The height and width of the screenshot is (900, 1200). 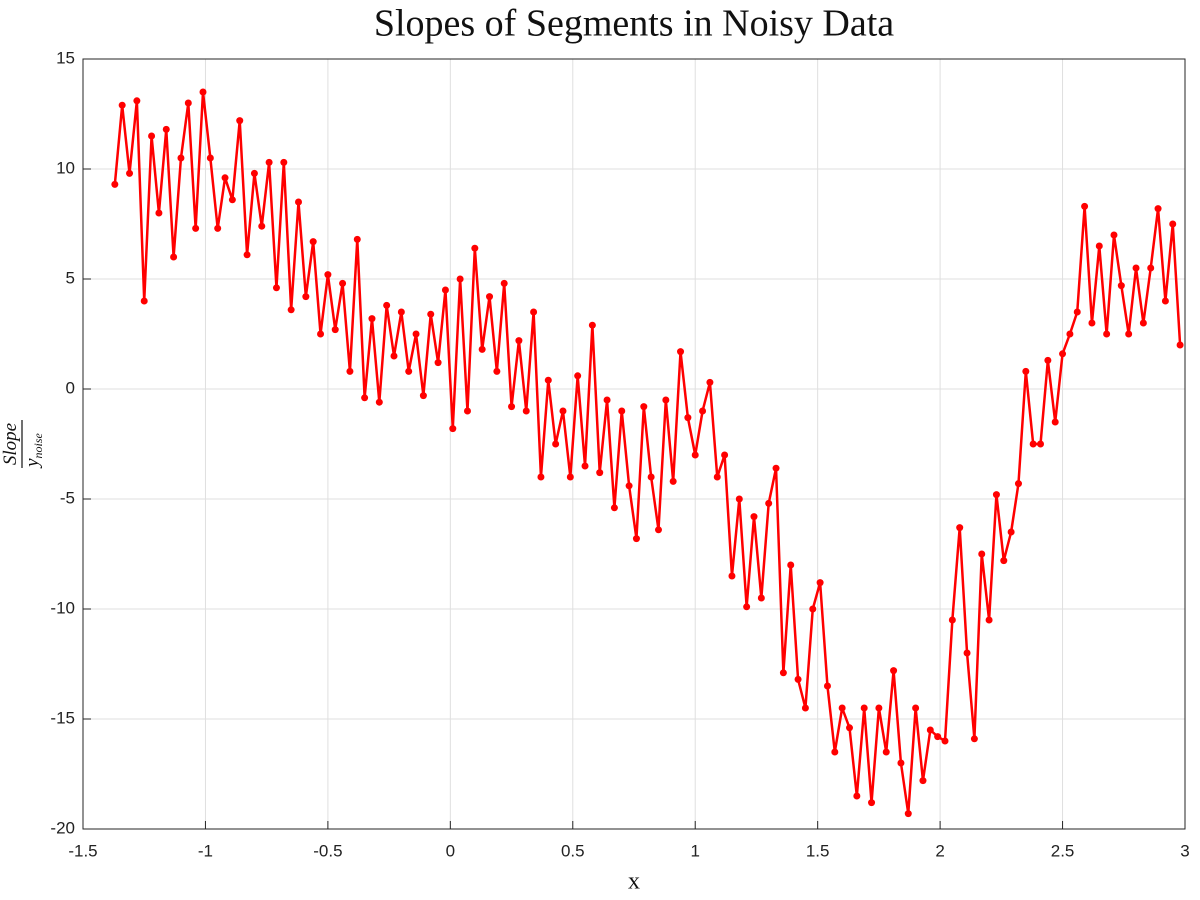 What do you see at coordinates (939, 850) in the screenshot?
I see `x-tick-label: 2` at bounding box center [939, 850].